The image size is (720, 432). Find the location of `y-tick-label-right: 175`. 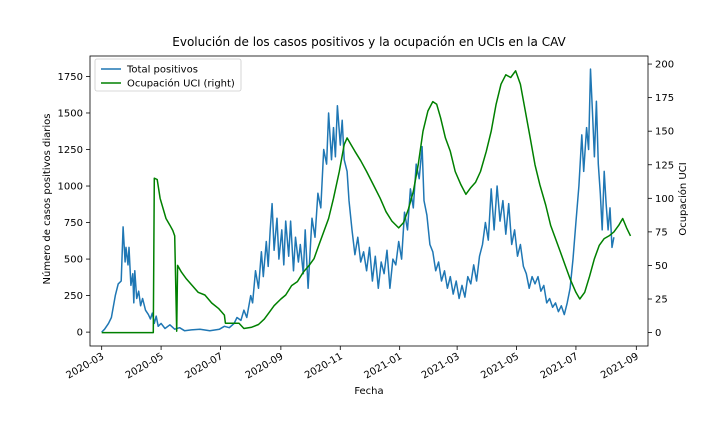

y-tick-label-right: 175 is located at coordinates (664, 98).